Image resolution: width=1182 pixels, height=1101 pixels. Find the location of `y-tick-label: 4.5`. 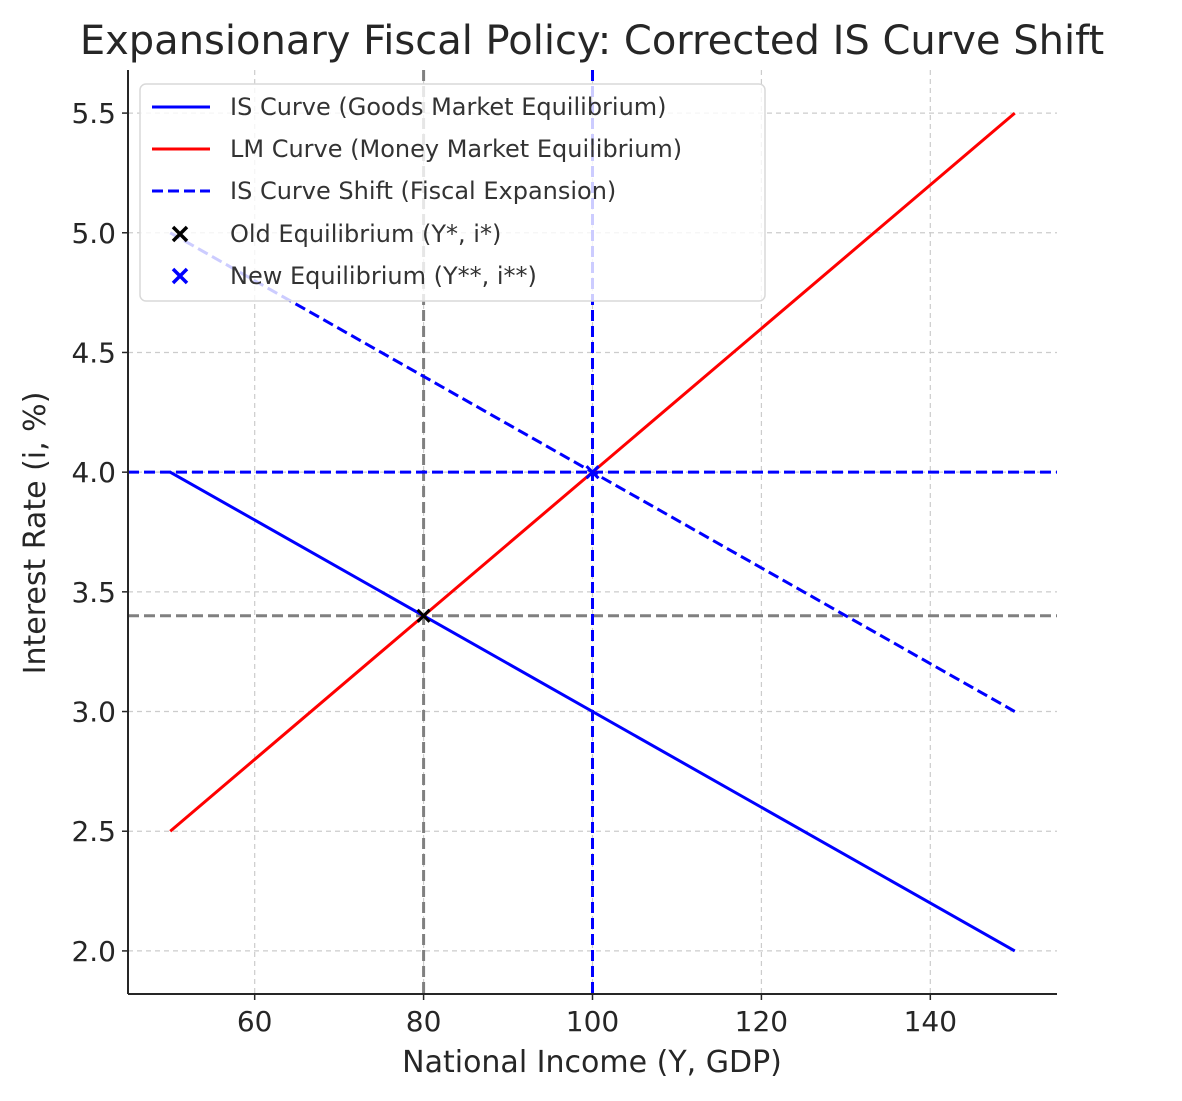

y-tick-label: 4.5 is located at coordinates (93, 352).